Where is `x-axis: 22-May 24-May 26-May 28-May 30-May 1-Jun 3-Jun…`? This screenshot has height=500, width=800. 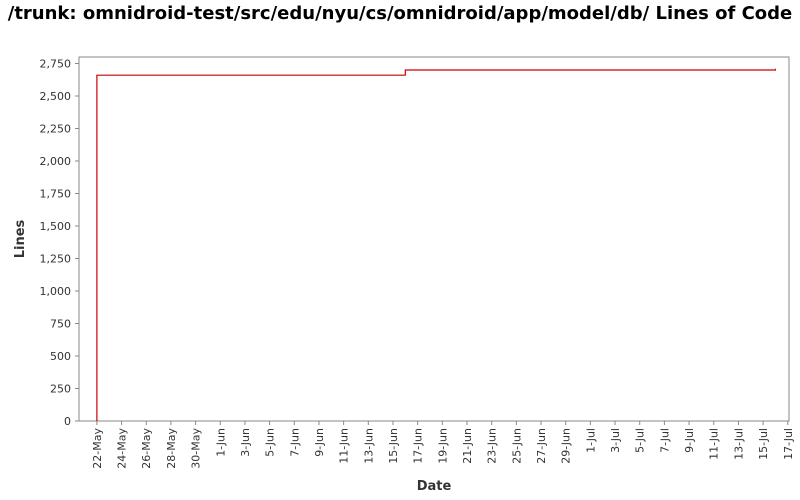 x-axis: 22-May 24-May 26-May 28-May 30-May 1-Jun 3-Jun… is located at coordinates (443, 445).